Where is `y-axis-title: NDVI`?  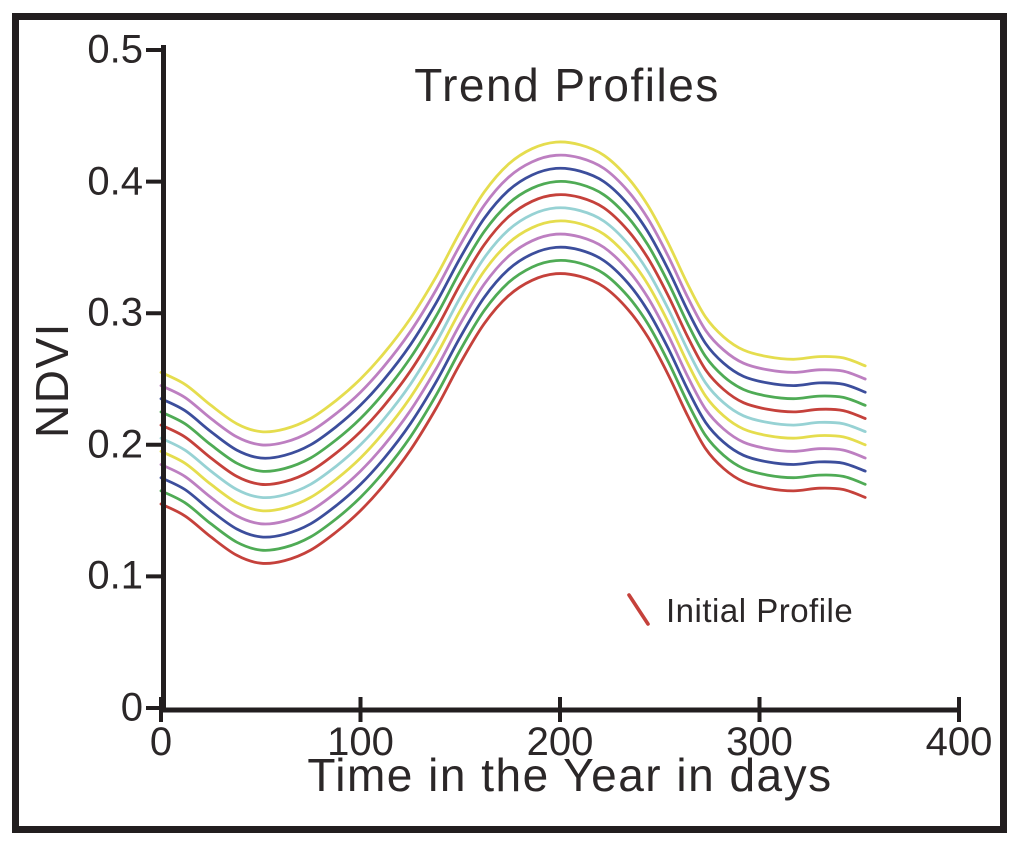 y-axis-title: NDVI is located at coordinates (52, 380).